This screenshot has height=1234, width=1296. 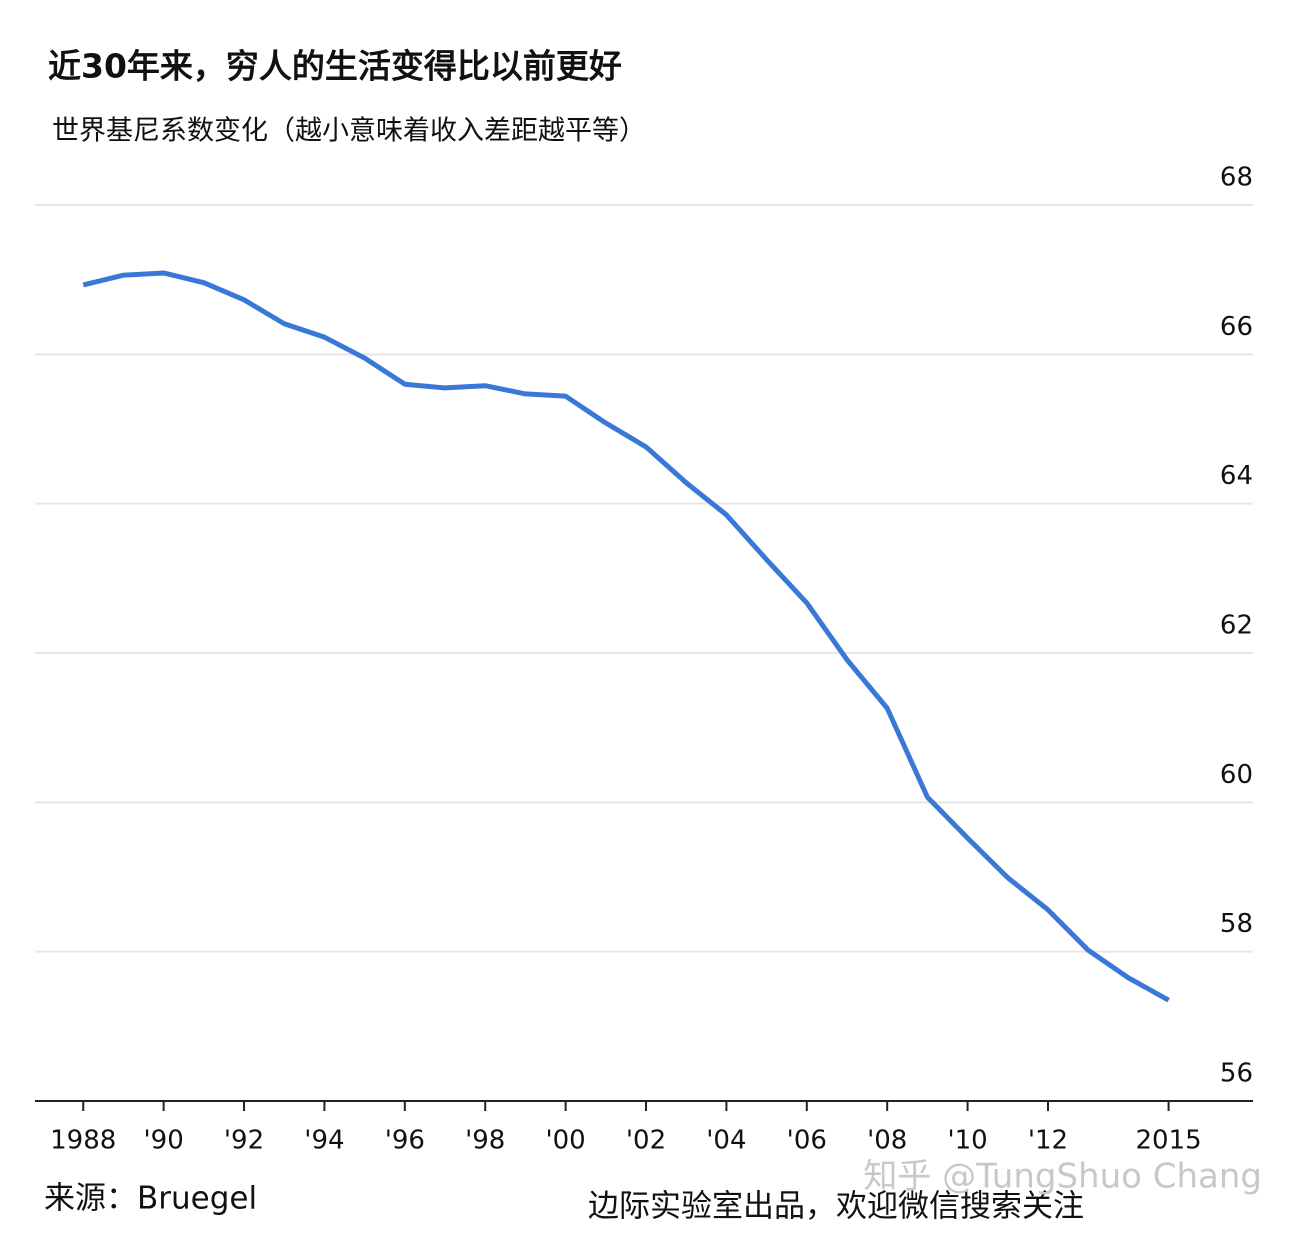 What do you see at coordinates (485, 1141) in the screenshot?
I see `x-tick-label: '98` at bounding box center [485, 1141].